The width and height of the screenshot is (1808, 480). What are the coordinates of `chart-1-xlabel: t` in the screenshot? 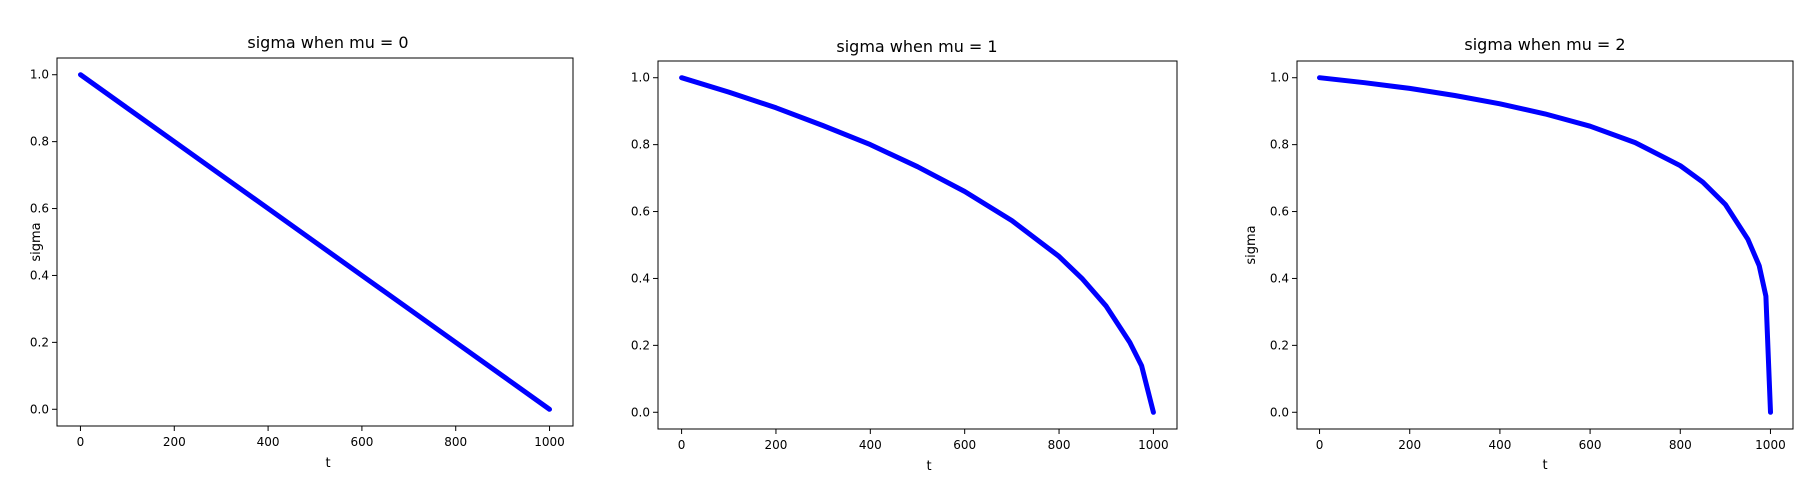 It's located at (327, 463).